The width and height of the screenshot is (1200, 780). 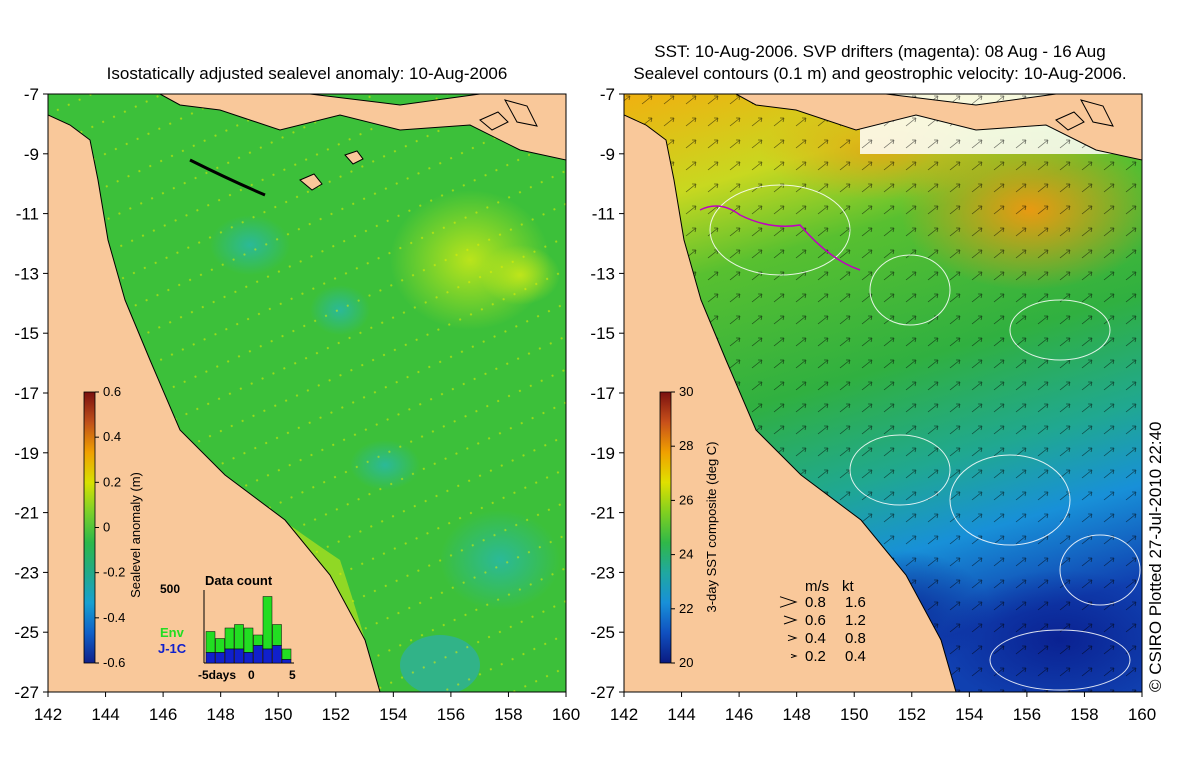 What do you see at coordinates (106, 527) in the screenshot?
I see `sla-colorbar-tick-label: 0` at bounding box center [106, 527].